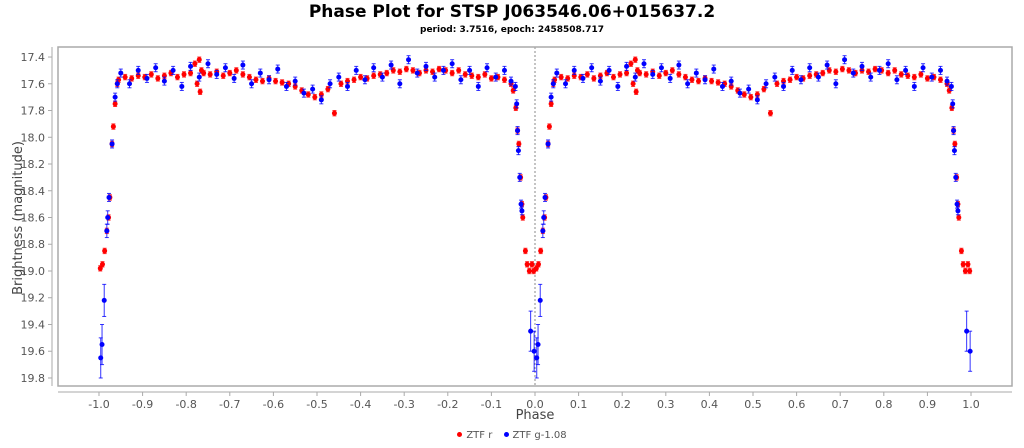 The image size is (1024, 448). What do you see at coordinates (33, 84) in the screenshot?
I see `y-tick-label: 17.6` at bounding box center [33, 84].